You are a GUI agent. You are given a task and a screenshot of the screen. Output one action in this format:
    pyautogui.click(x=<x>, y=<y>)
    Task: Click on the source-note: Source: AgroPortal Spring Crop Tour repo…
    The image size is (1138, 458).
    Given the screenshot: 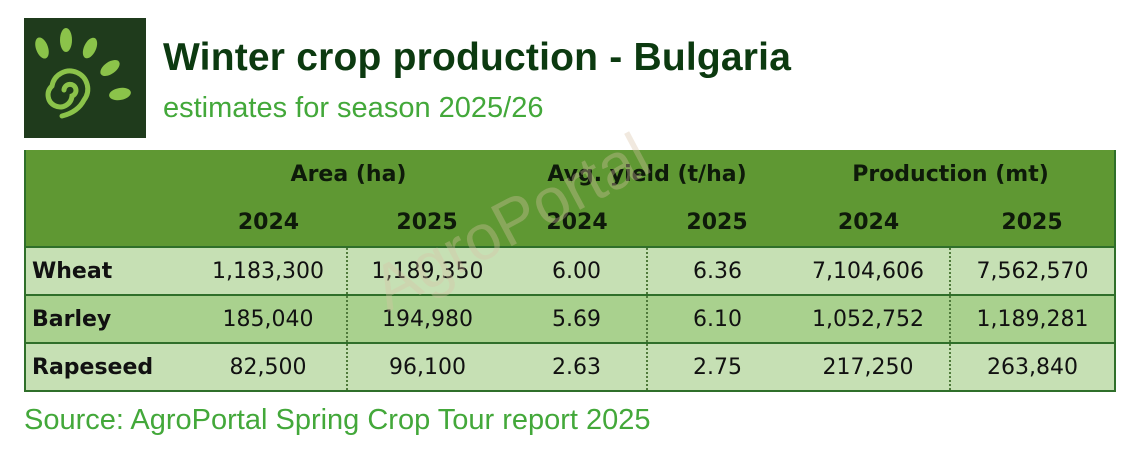 What is the action you would take?
    pyautogui.click(x=337, y=420)
    